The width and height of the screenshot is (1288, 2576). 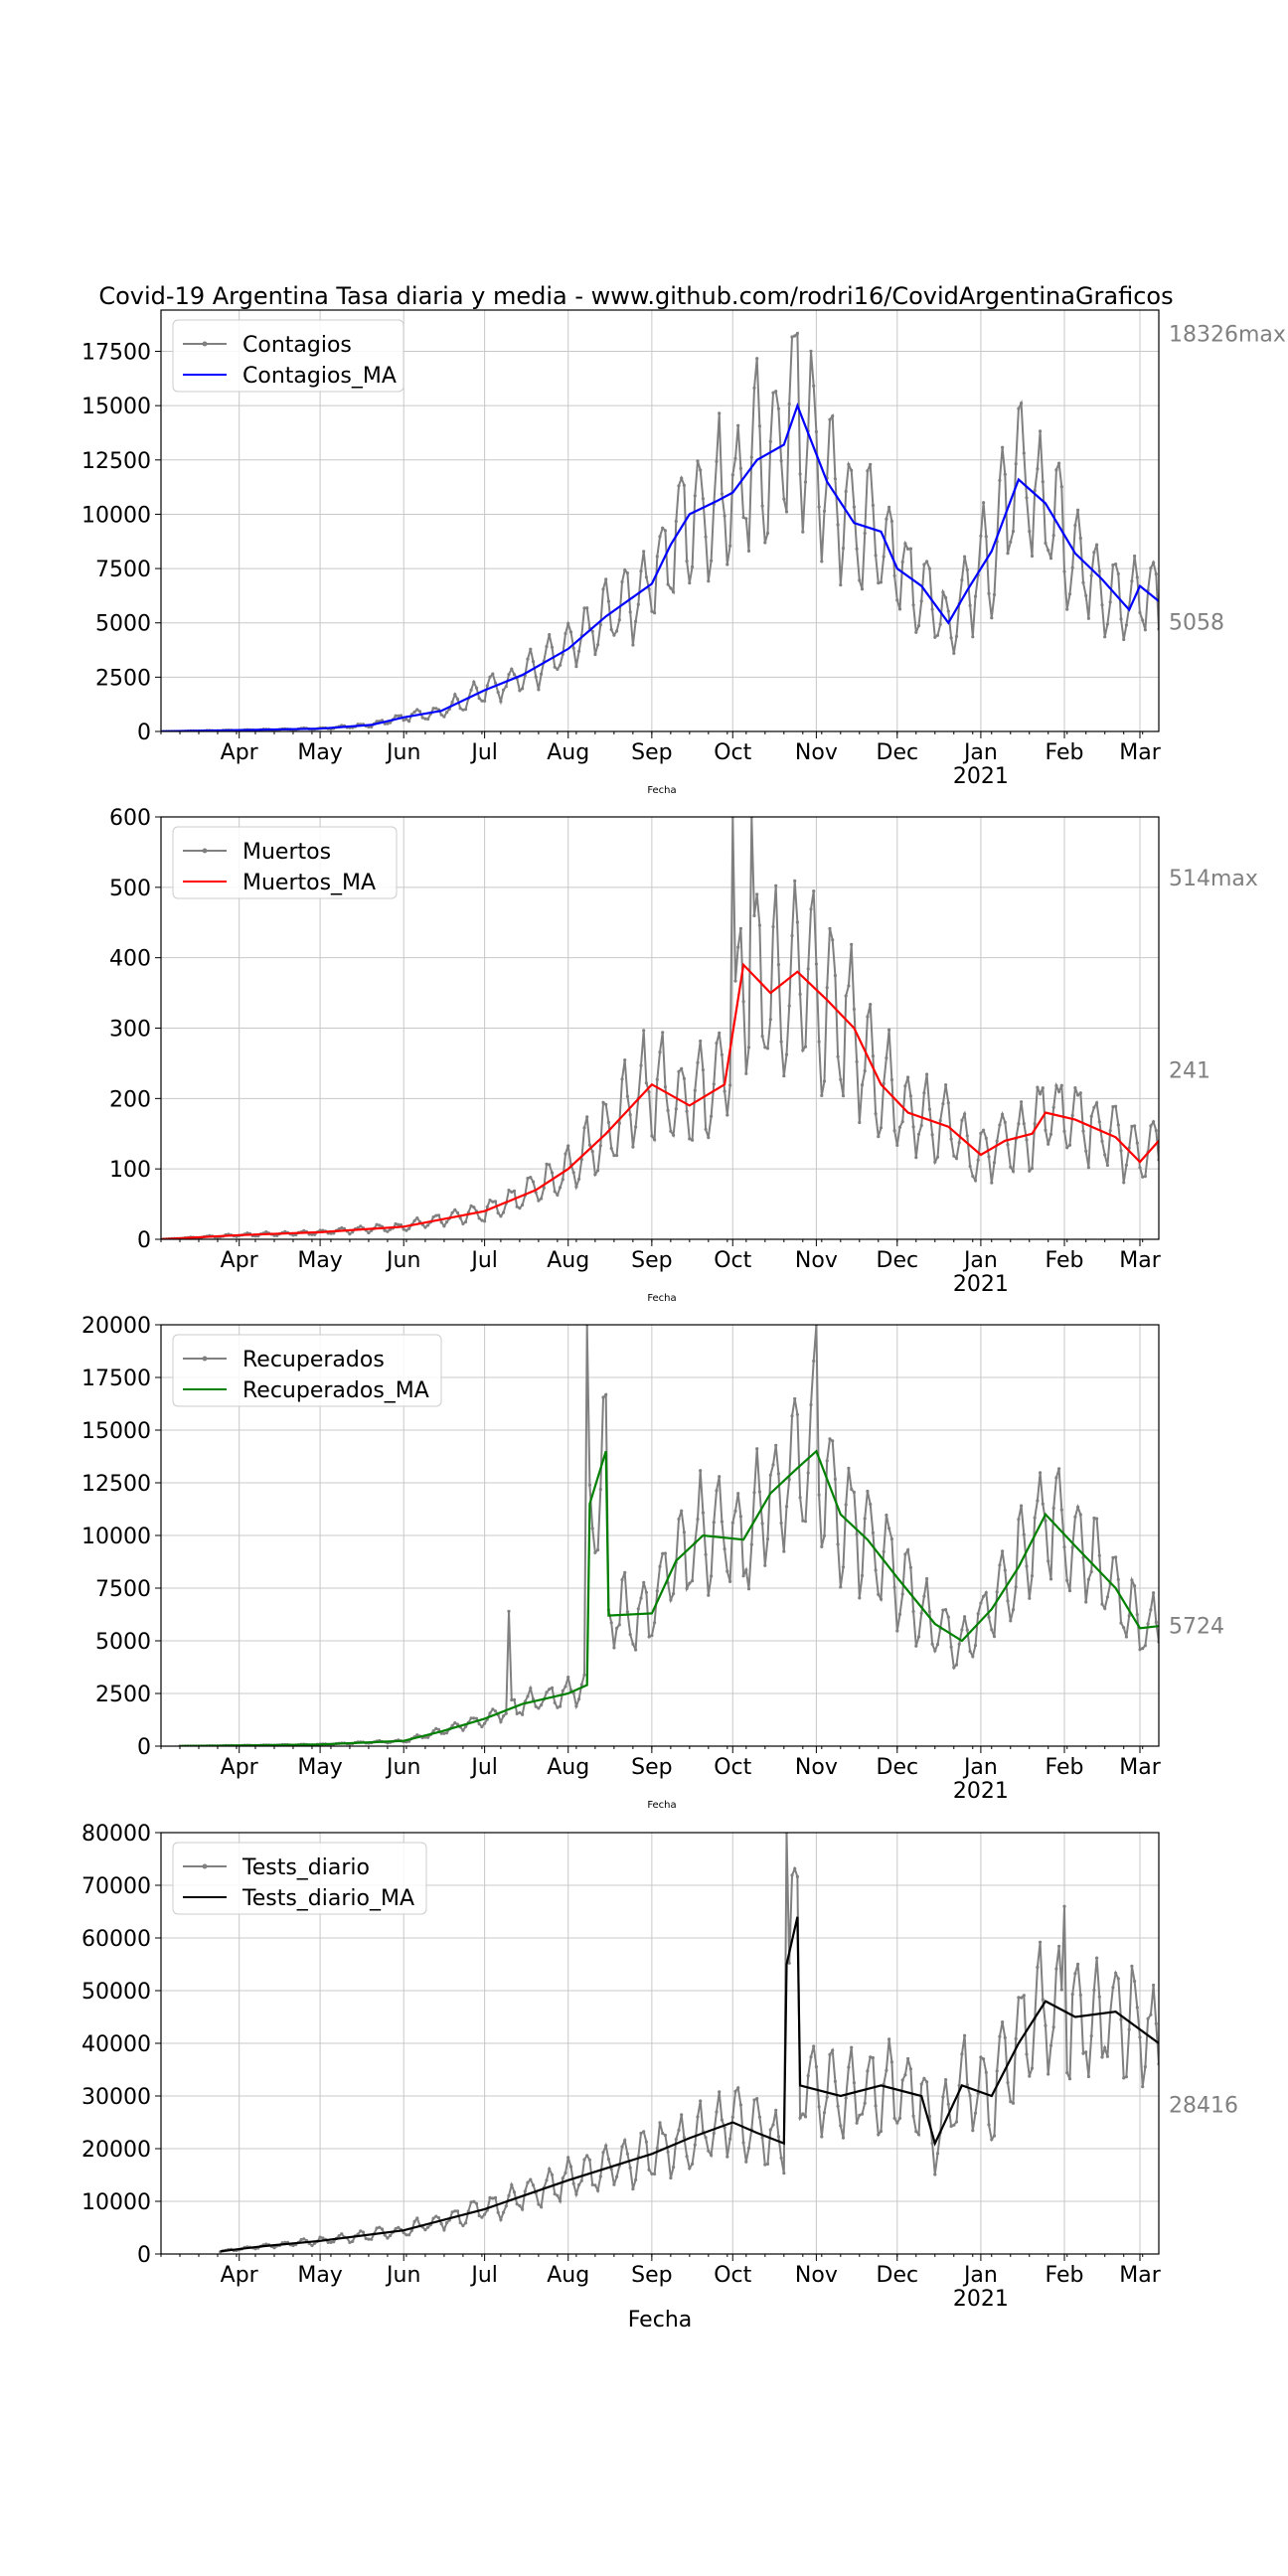 I want to click on x-tick-label: Jul, so click(x=483, y=1767).